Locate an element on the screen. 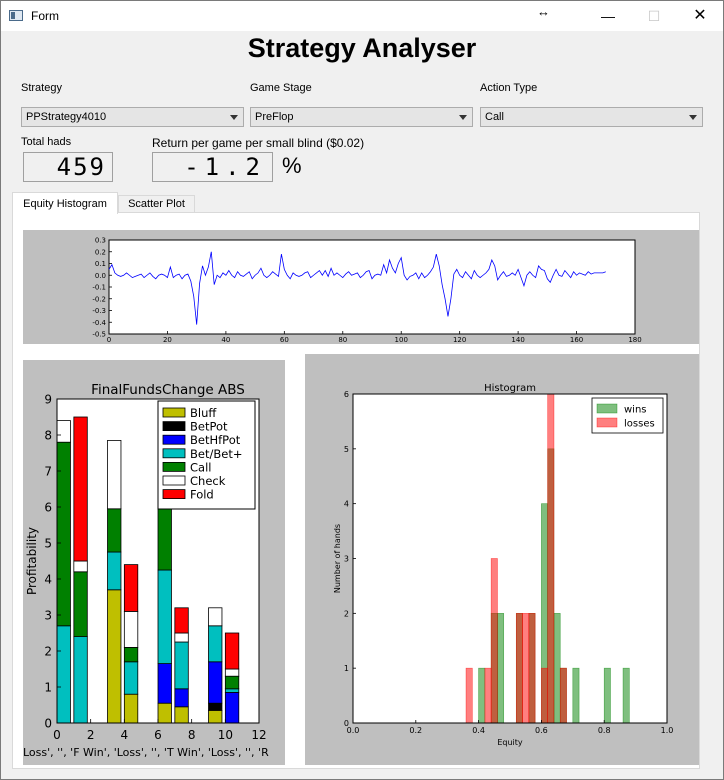  y-tick-label: -0.3 is located at coordinates (99, 311).